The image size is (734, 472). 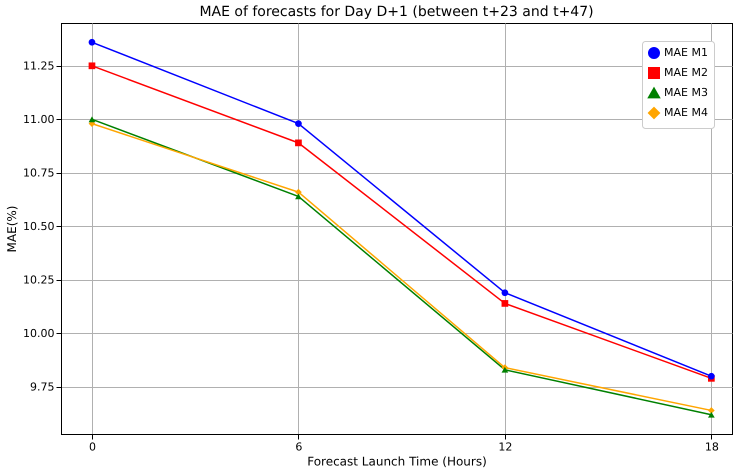 I want to click on y-tick-label: 10.00, so click(x=38, y=333).